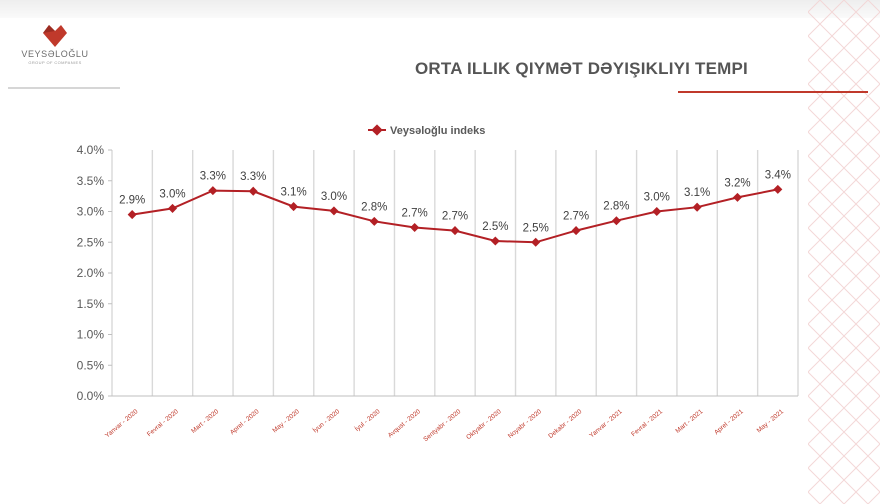 This screenshot has width=880, height=504. I want to click on y-tick-label: 0.5%, so click(91, 365).